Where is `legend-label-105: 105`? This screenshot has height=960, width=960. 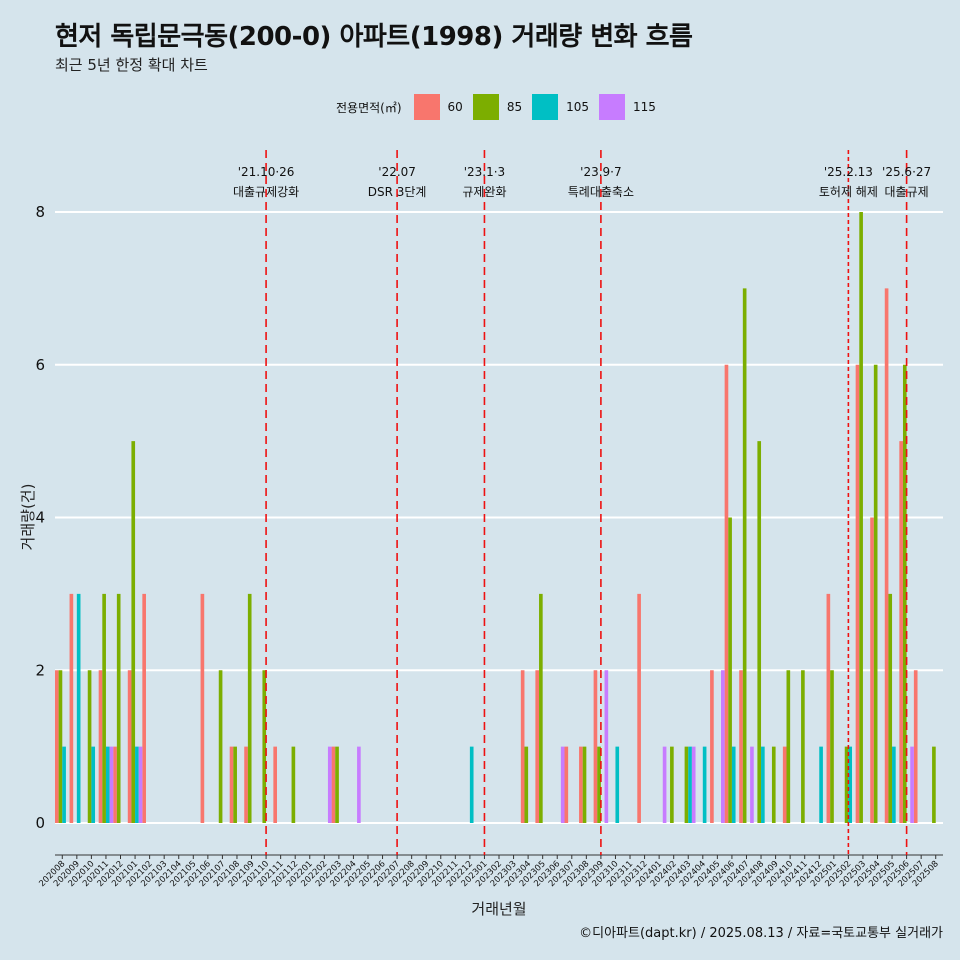
legend-label-105: 105 is located at coordinates (577, 107).